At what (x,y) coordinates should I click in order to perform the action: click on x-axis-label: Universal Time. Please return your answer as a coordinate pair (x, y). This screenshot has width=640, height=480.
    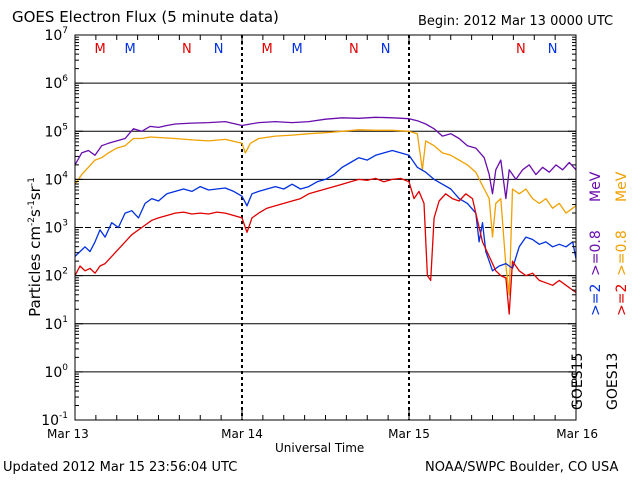
    Looking at the image, I should click on (320, 448).